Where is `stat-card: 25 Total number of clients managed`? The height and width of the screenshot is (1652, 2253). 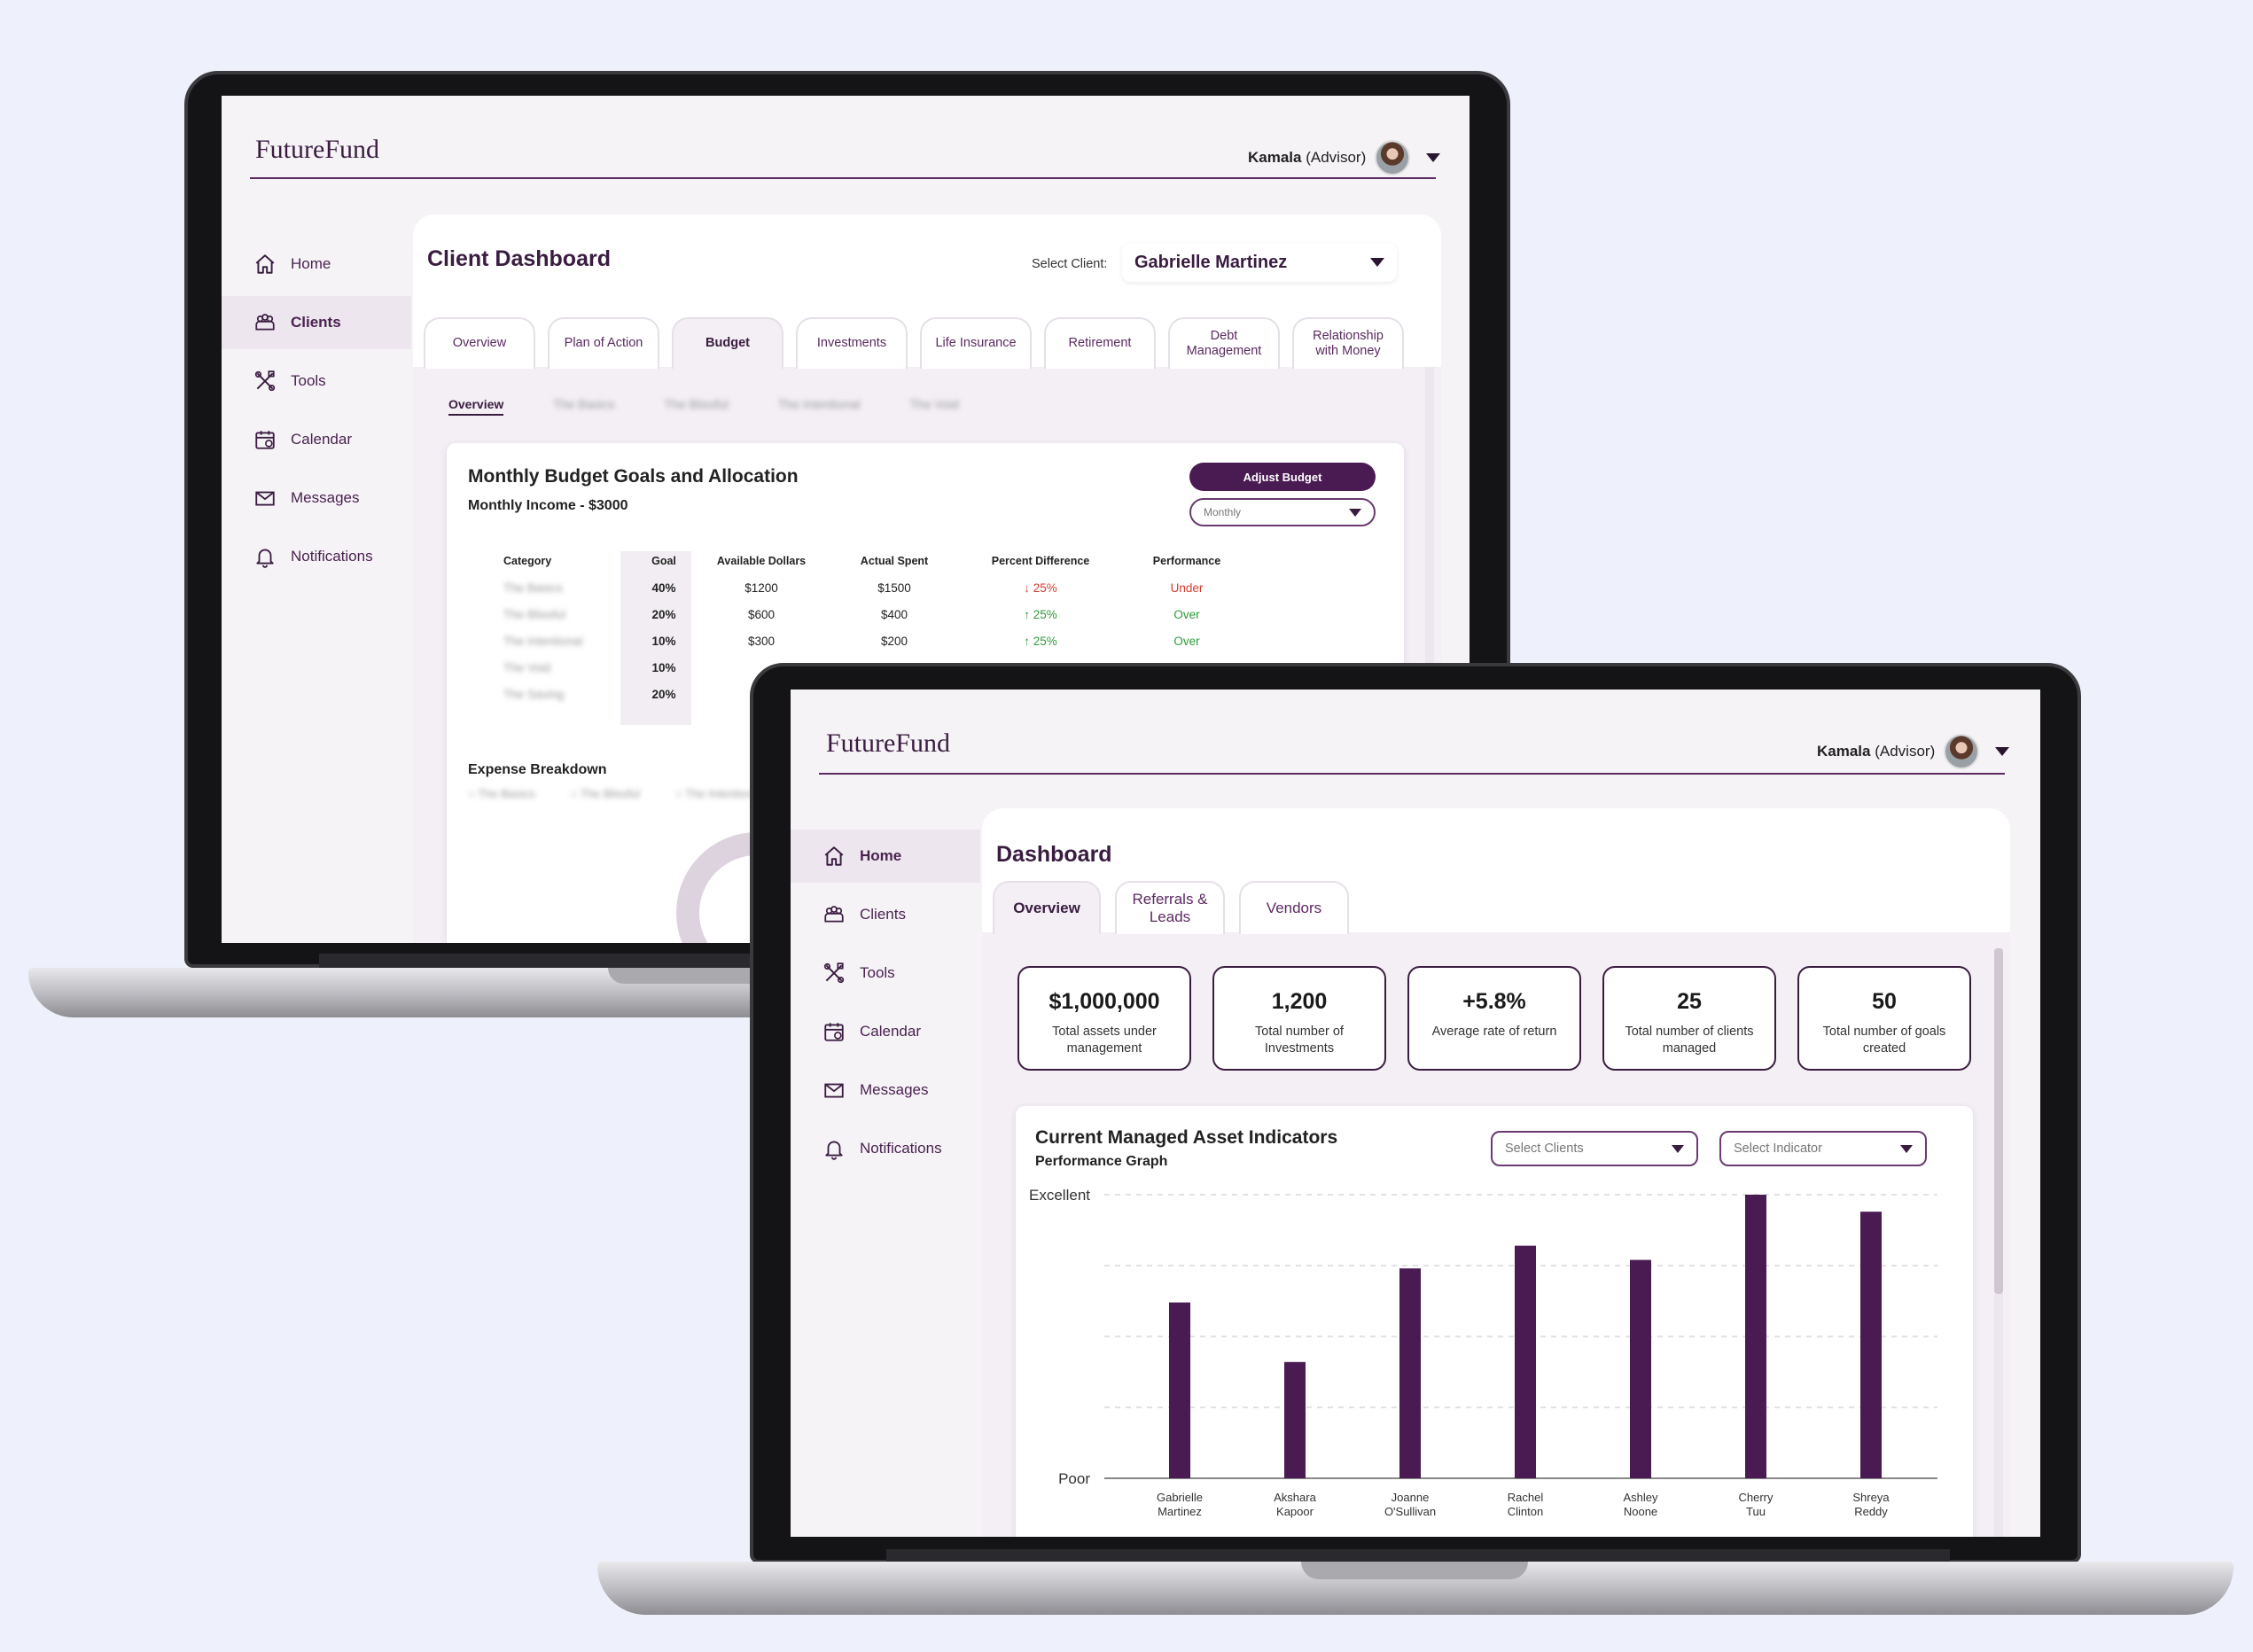
stat-card: 25 Total number of clients managed is located at coordinates (1689, 1019).